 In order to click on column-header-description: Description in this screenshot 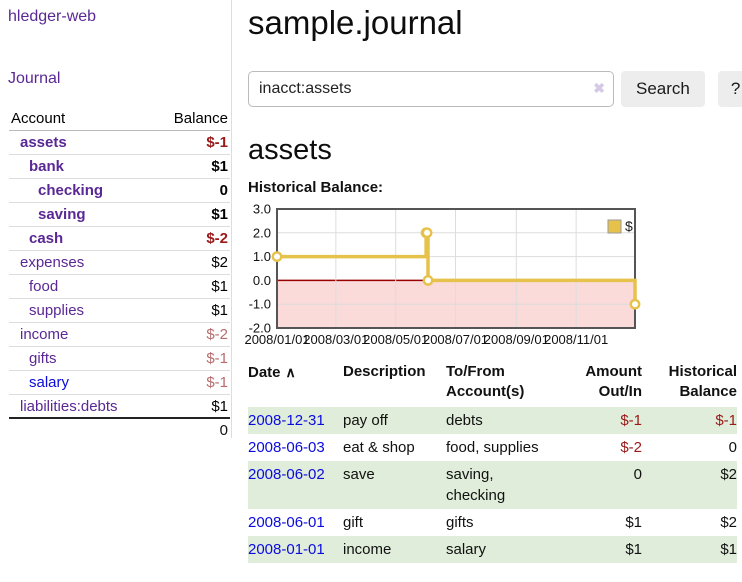, I will do `click(384, 371)`.